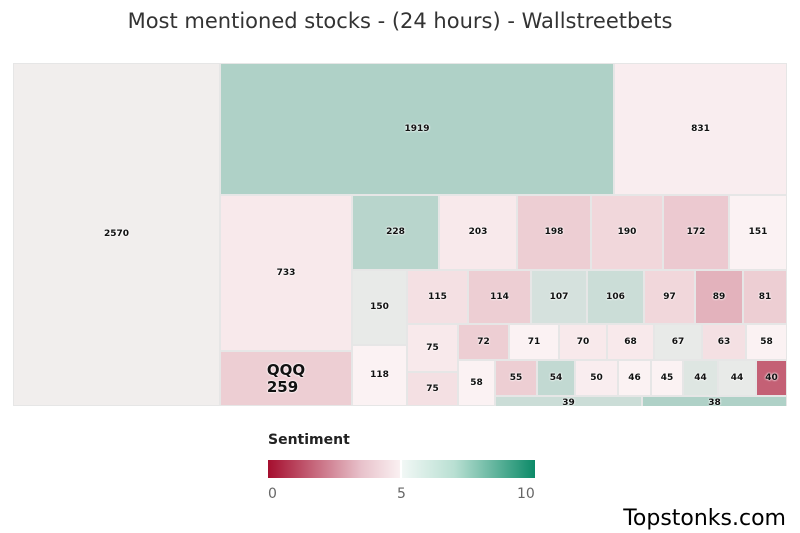 This screenshot has height=533, width=800. What do you see at coordinates (309, 440) in the screenshot?
I see `legend-title: Sentiment` at bounding box center [309, 440].